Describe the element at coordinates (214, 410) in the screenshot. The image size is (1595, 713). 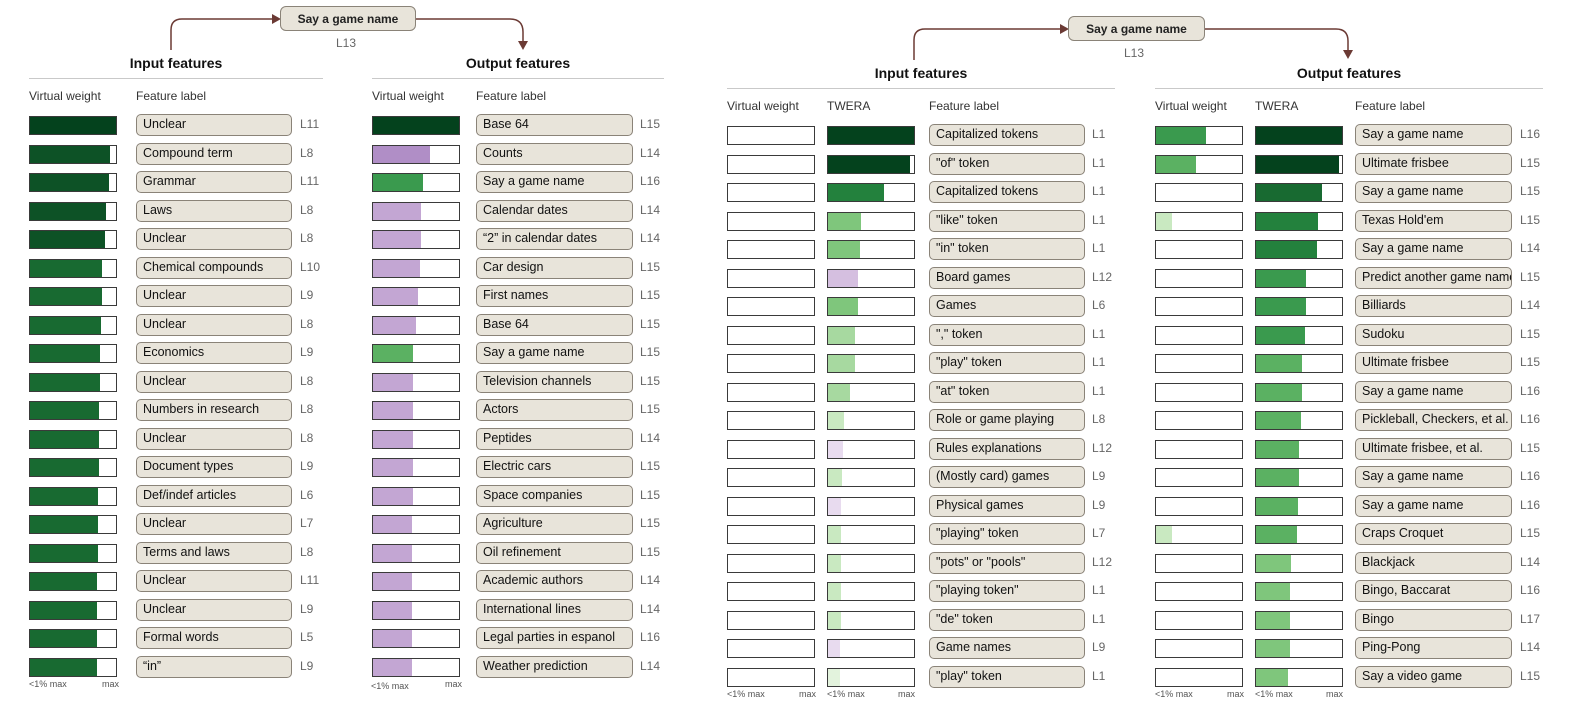
I see `feature-label: Numbers in research` at that location.